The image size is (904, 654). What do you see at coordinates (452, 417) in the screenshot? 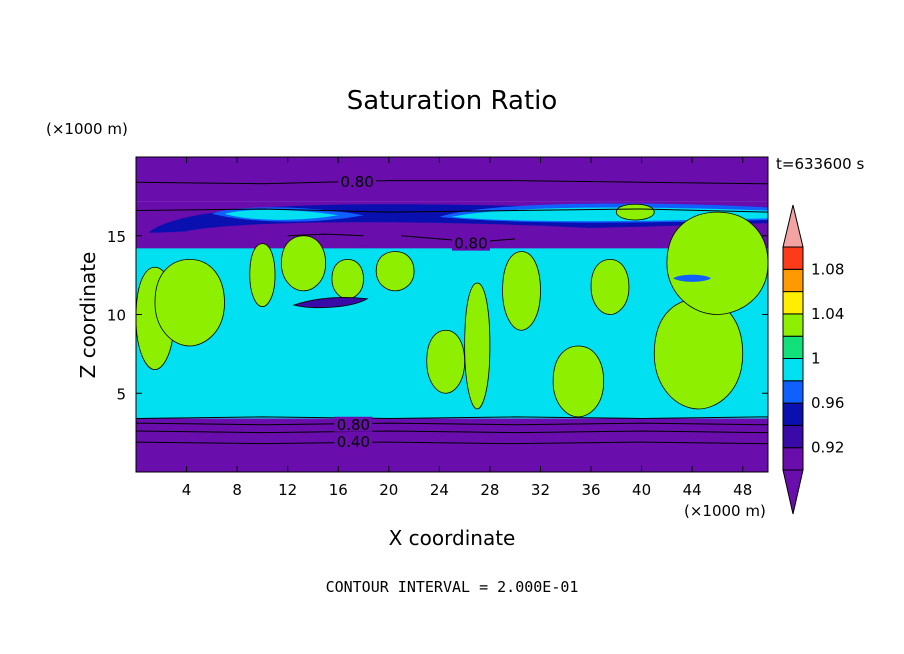
I see `isoline-cloud-base` at bounding box center [452, 417].